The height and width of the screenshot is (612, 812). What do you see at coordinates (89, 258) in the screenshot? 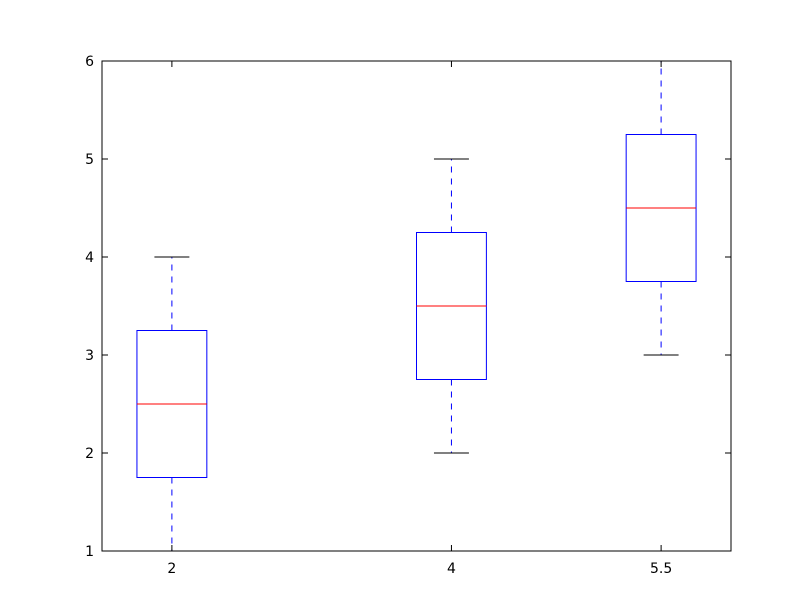
I see `y-tick-label: 4` at bounding box center [89, 258].